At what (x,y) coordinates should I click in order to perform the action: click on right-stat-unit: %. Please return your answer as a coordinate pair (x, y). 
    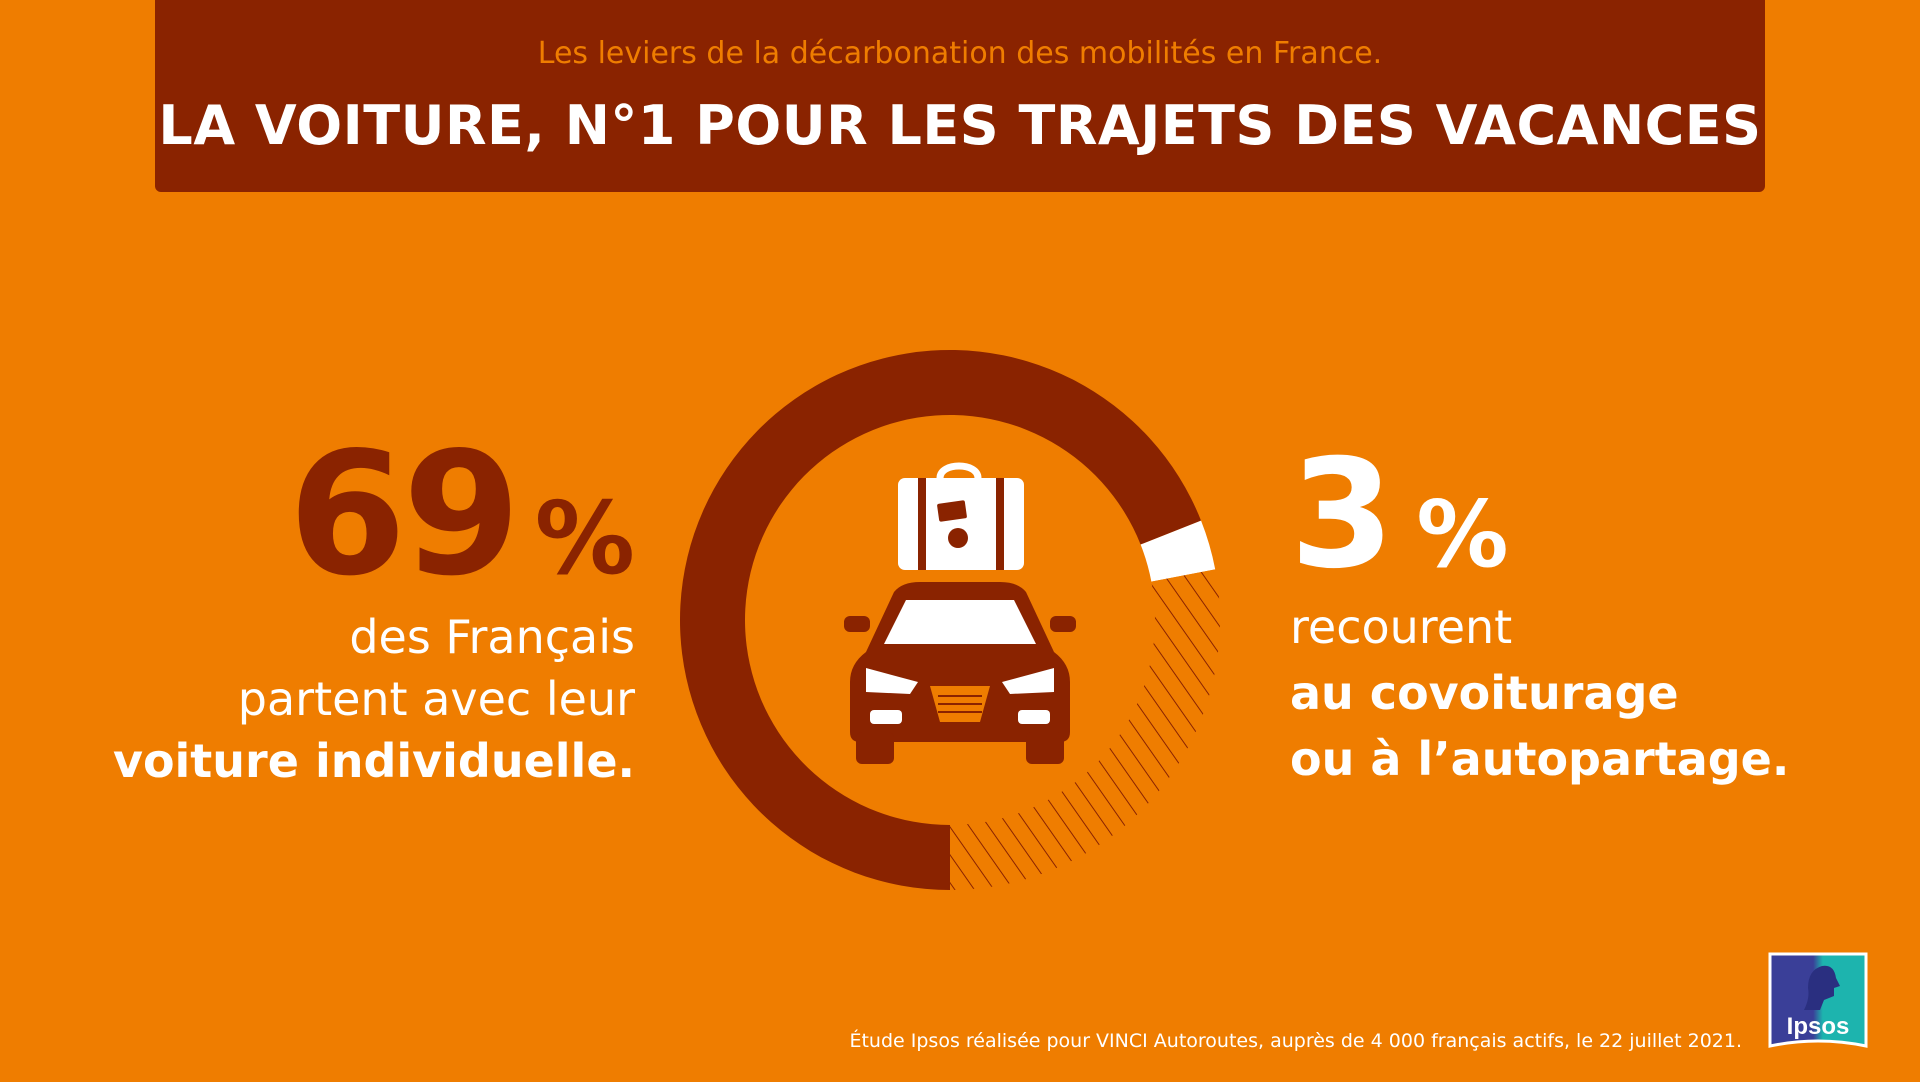
    Looking at the image, I should click on (1462, 534).